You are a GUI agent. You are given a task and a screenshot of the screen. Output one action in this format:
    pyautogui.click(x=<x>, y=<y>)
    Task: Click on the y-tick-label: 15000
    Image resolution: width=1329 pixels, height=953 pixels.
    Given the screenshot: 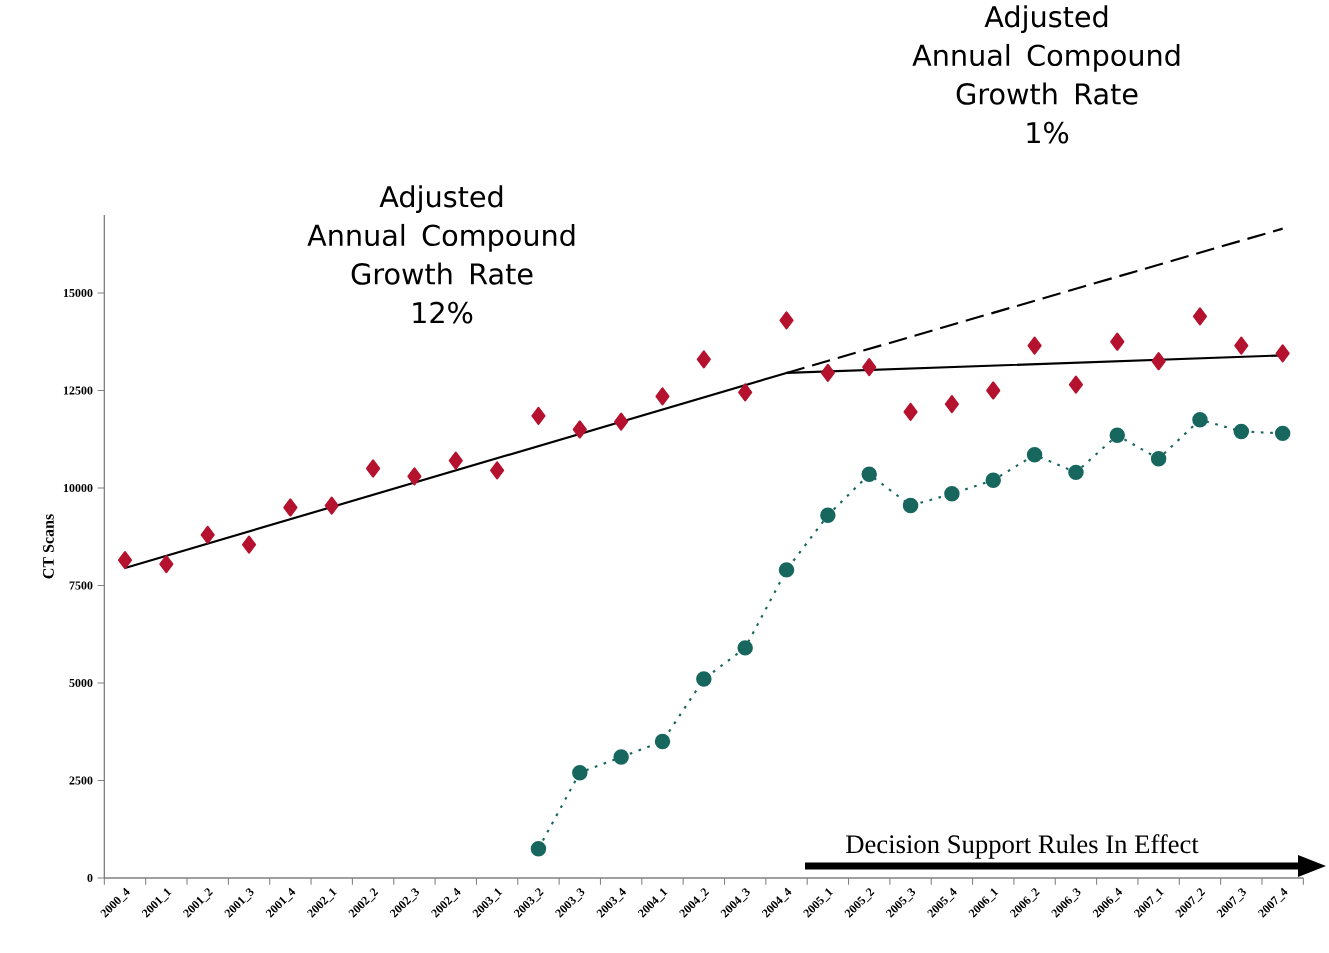 What is the action you would take?
    pyautogui.click(x=78, y=293)
    